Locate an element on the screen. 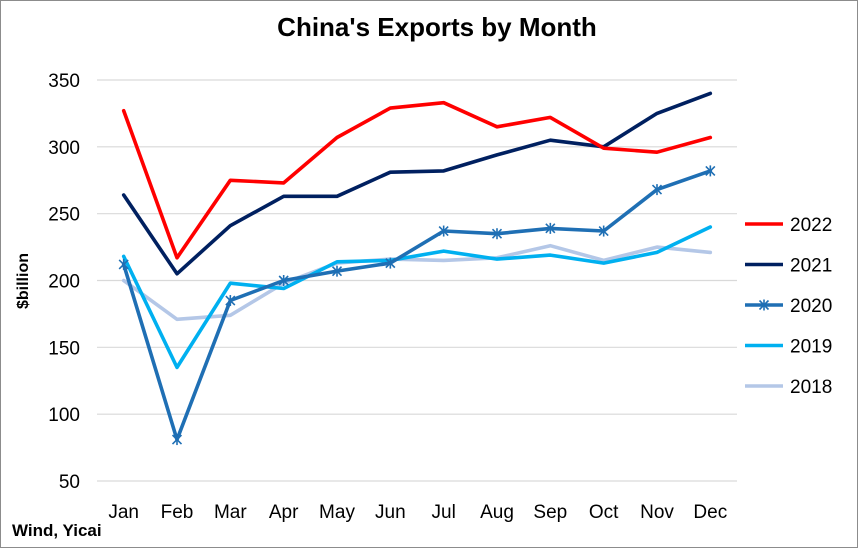  x-tick-label: Jul is located at coordinates (444, 512).